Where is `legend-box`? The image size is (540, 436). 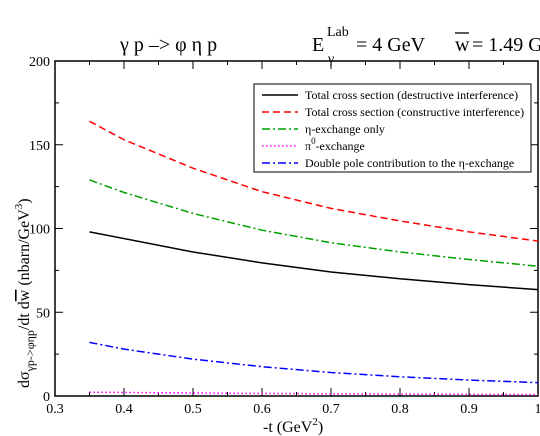 legend-box is located at coordinates (392, 128).